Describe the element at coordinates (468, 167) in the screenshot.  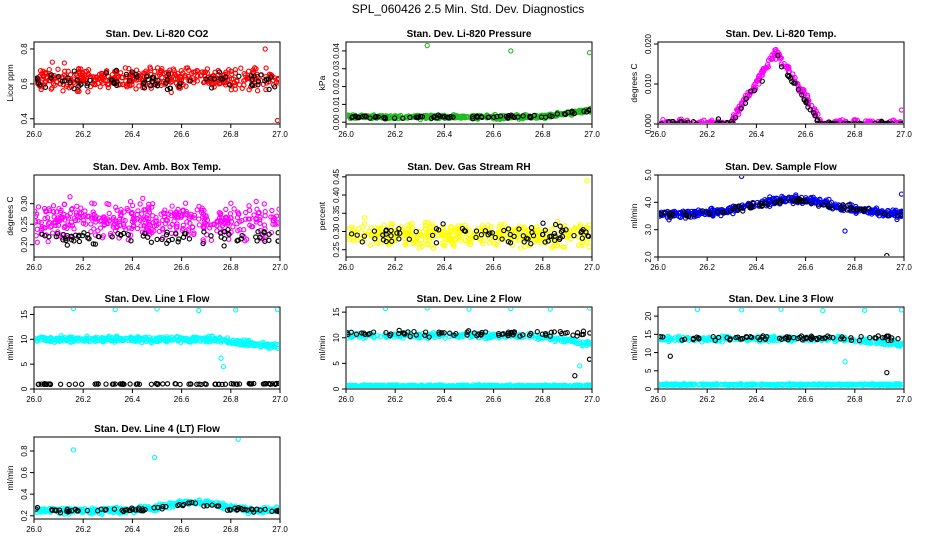
I see `panel-title: Stan. Dev. Gas Stream RH` at that location.